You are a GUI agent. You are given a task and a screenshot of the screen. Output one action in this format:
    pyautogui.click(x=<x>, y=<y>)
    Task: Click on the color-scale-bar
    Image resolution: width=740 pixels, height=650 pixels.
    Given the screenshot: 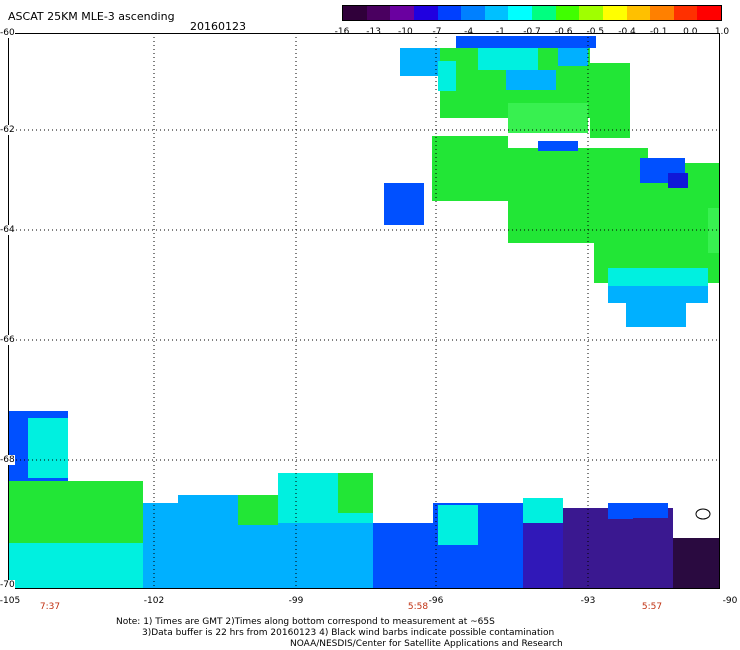 What is the action you would take?
    pyautogui.click(x=532, y=13)
    